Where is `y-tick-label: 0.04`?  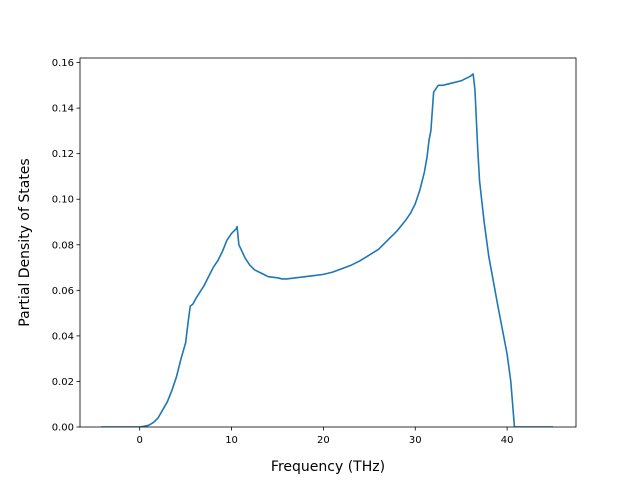
y-tick-label: 0.04 is located at coordinates (63, 336).